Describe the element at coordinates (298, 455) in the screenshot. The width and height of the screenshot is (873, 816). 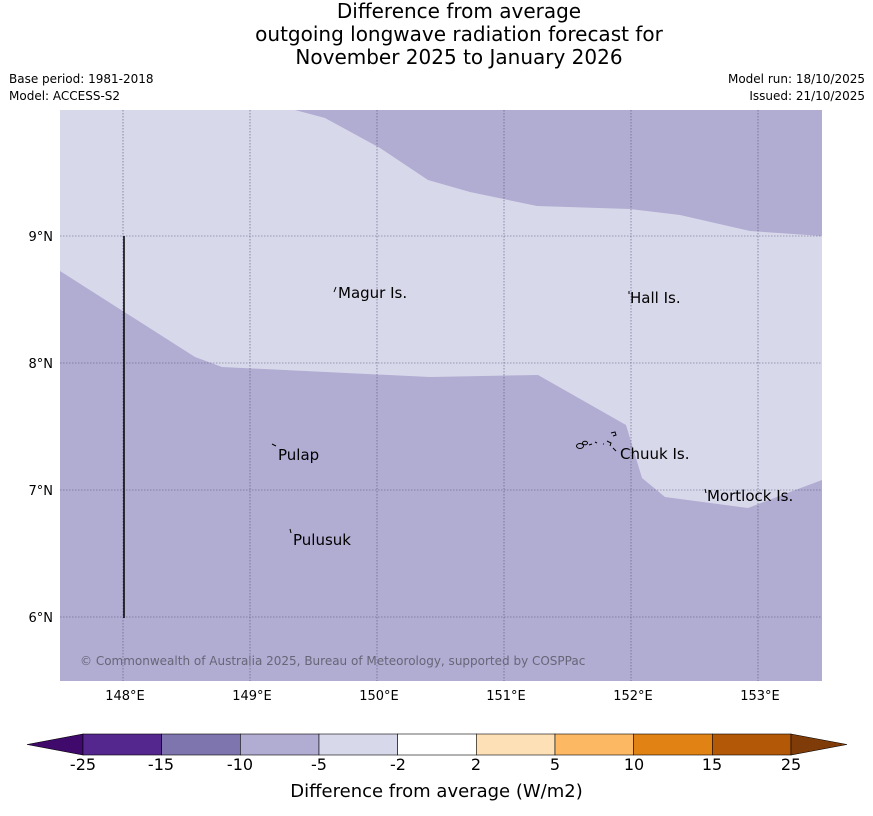
I see `place-label-pulap: Pulap` at that location.